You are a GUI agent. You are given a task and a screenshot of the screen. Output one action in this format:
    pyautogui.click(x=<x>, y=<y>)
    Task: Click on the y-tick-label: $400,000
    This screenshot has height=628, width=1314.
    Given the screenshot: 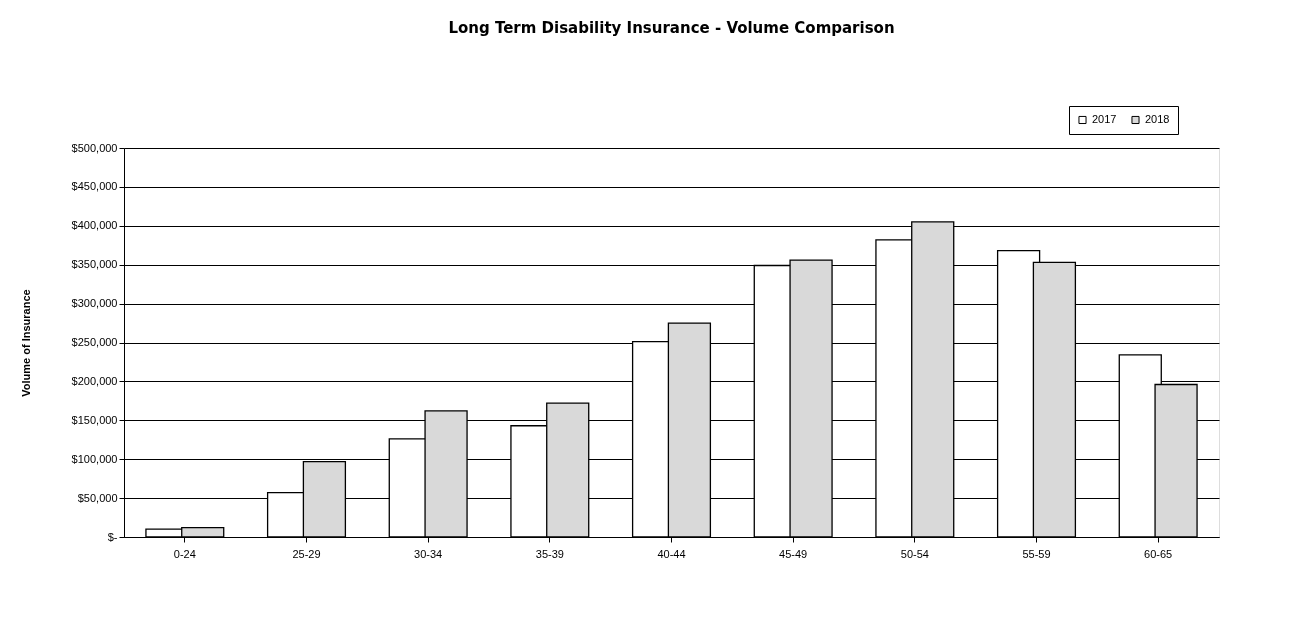 What is the action you would take?
    pyautogui.click(x=94, y=225)
    